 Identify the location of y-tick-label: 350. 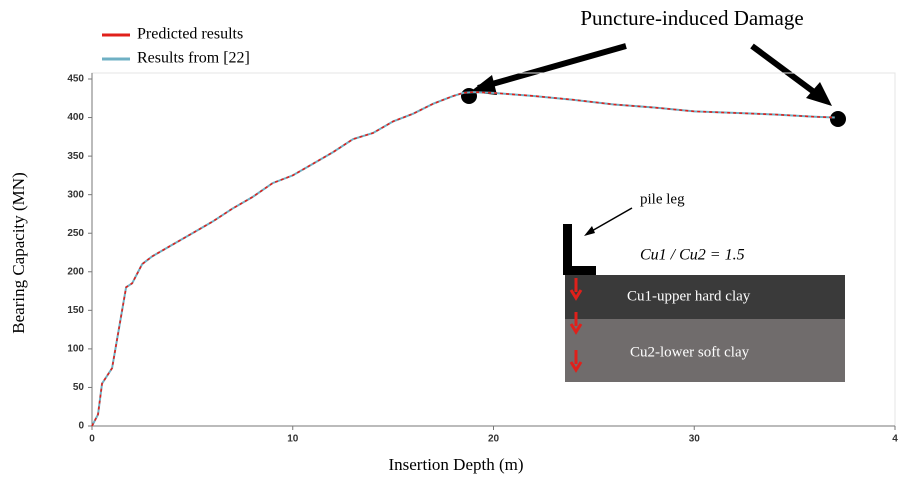
(75, 156).